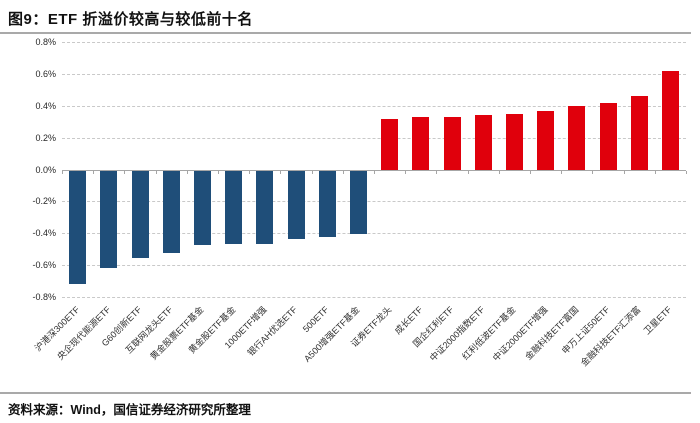 This screenshot has height=423, width=700. What do you see at coordinates (457, 334) in the screenshot?
I see `x-axis-label: 中证2000指数ETF` at bounding box center [457, 334].